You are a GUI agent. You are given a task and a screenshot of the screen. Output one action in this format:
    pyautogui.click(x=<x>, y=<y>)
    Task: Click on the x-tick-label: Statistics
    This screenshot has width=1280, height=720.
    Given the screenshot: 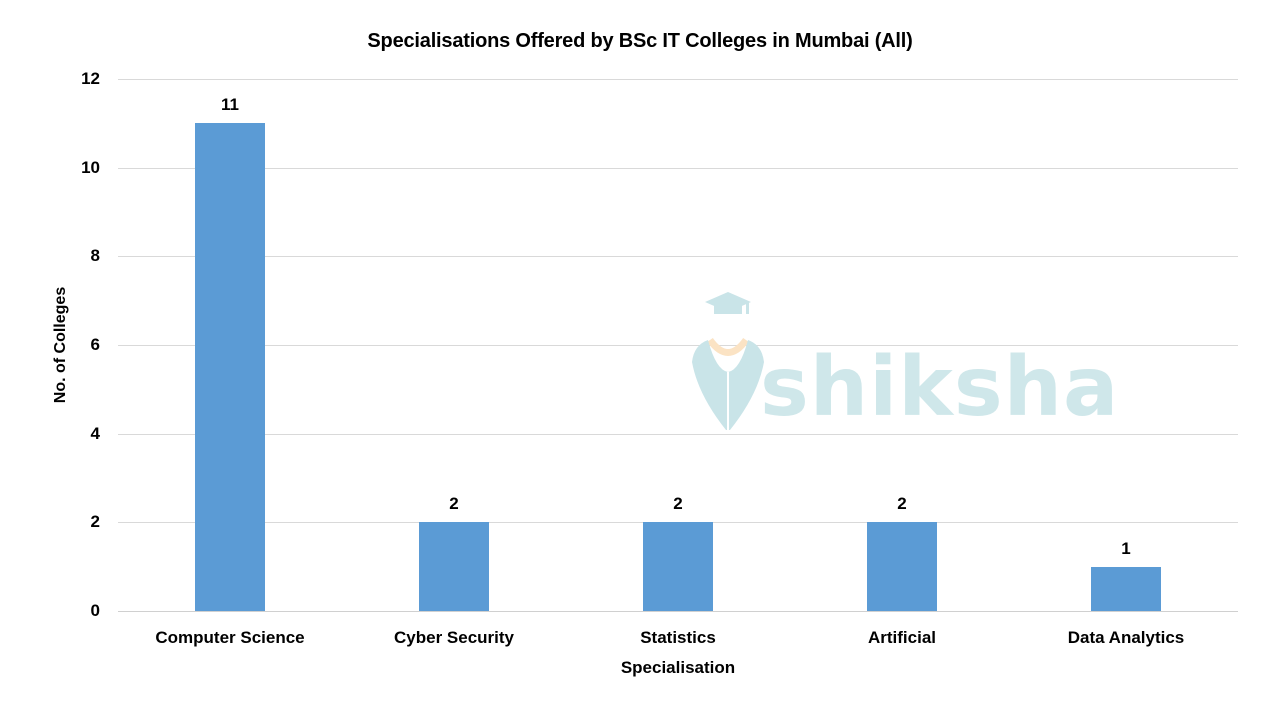 What is the action you would take?
    pyautogui.click(x=678, y=637)
    